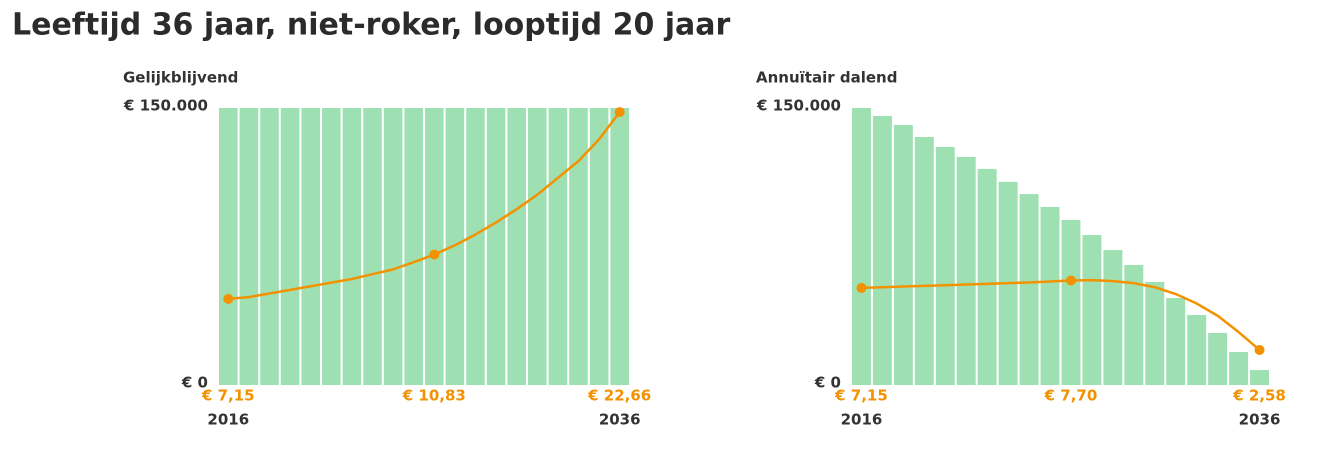 Image resolution: width=1323 pixels, height=449 pixels. I want to click on value-label: € 22,66, so click(619, 396).